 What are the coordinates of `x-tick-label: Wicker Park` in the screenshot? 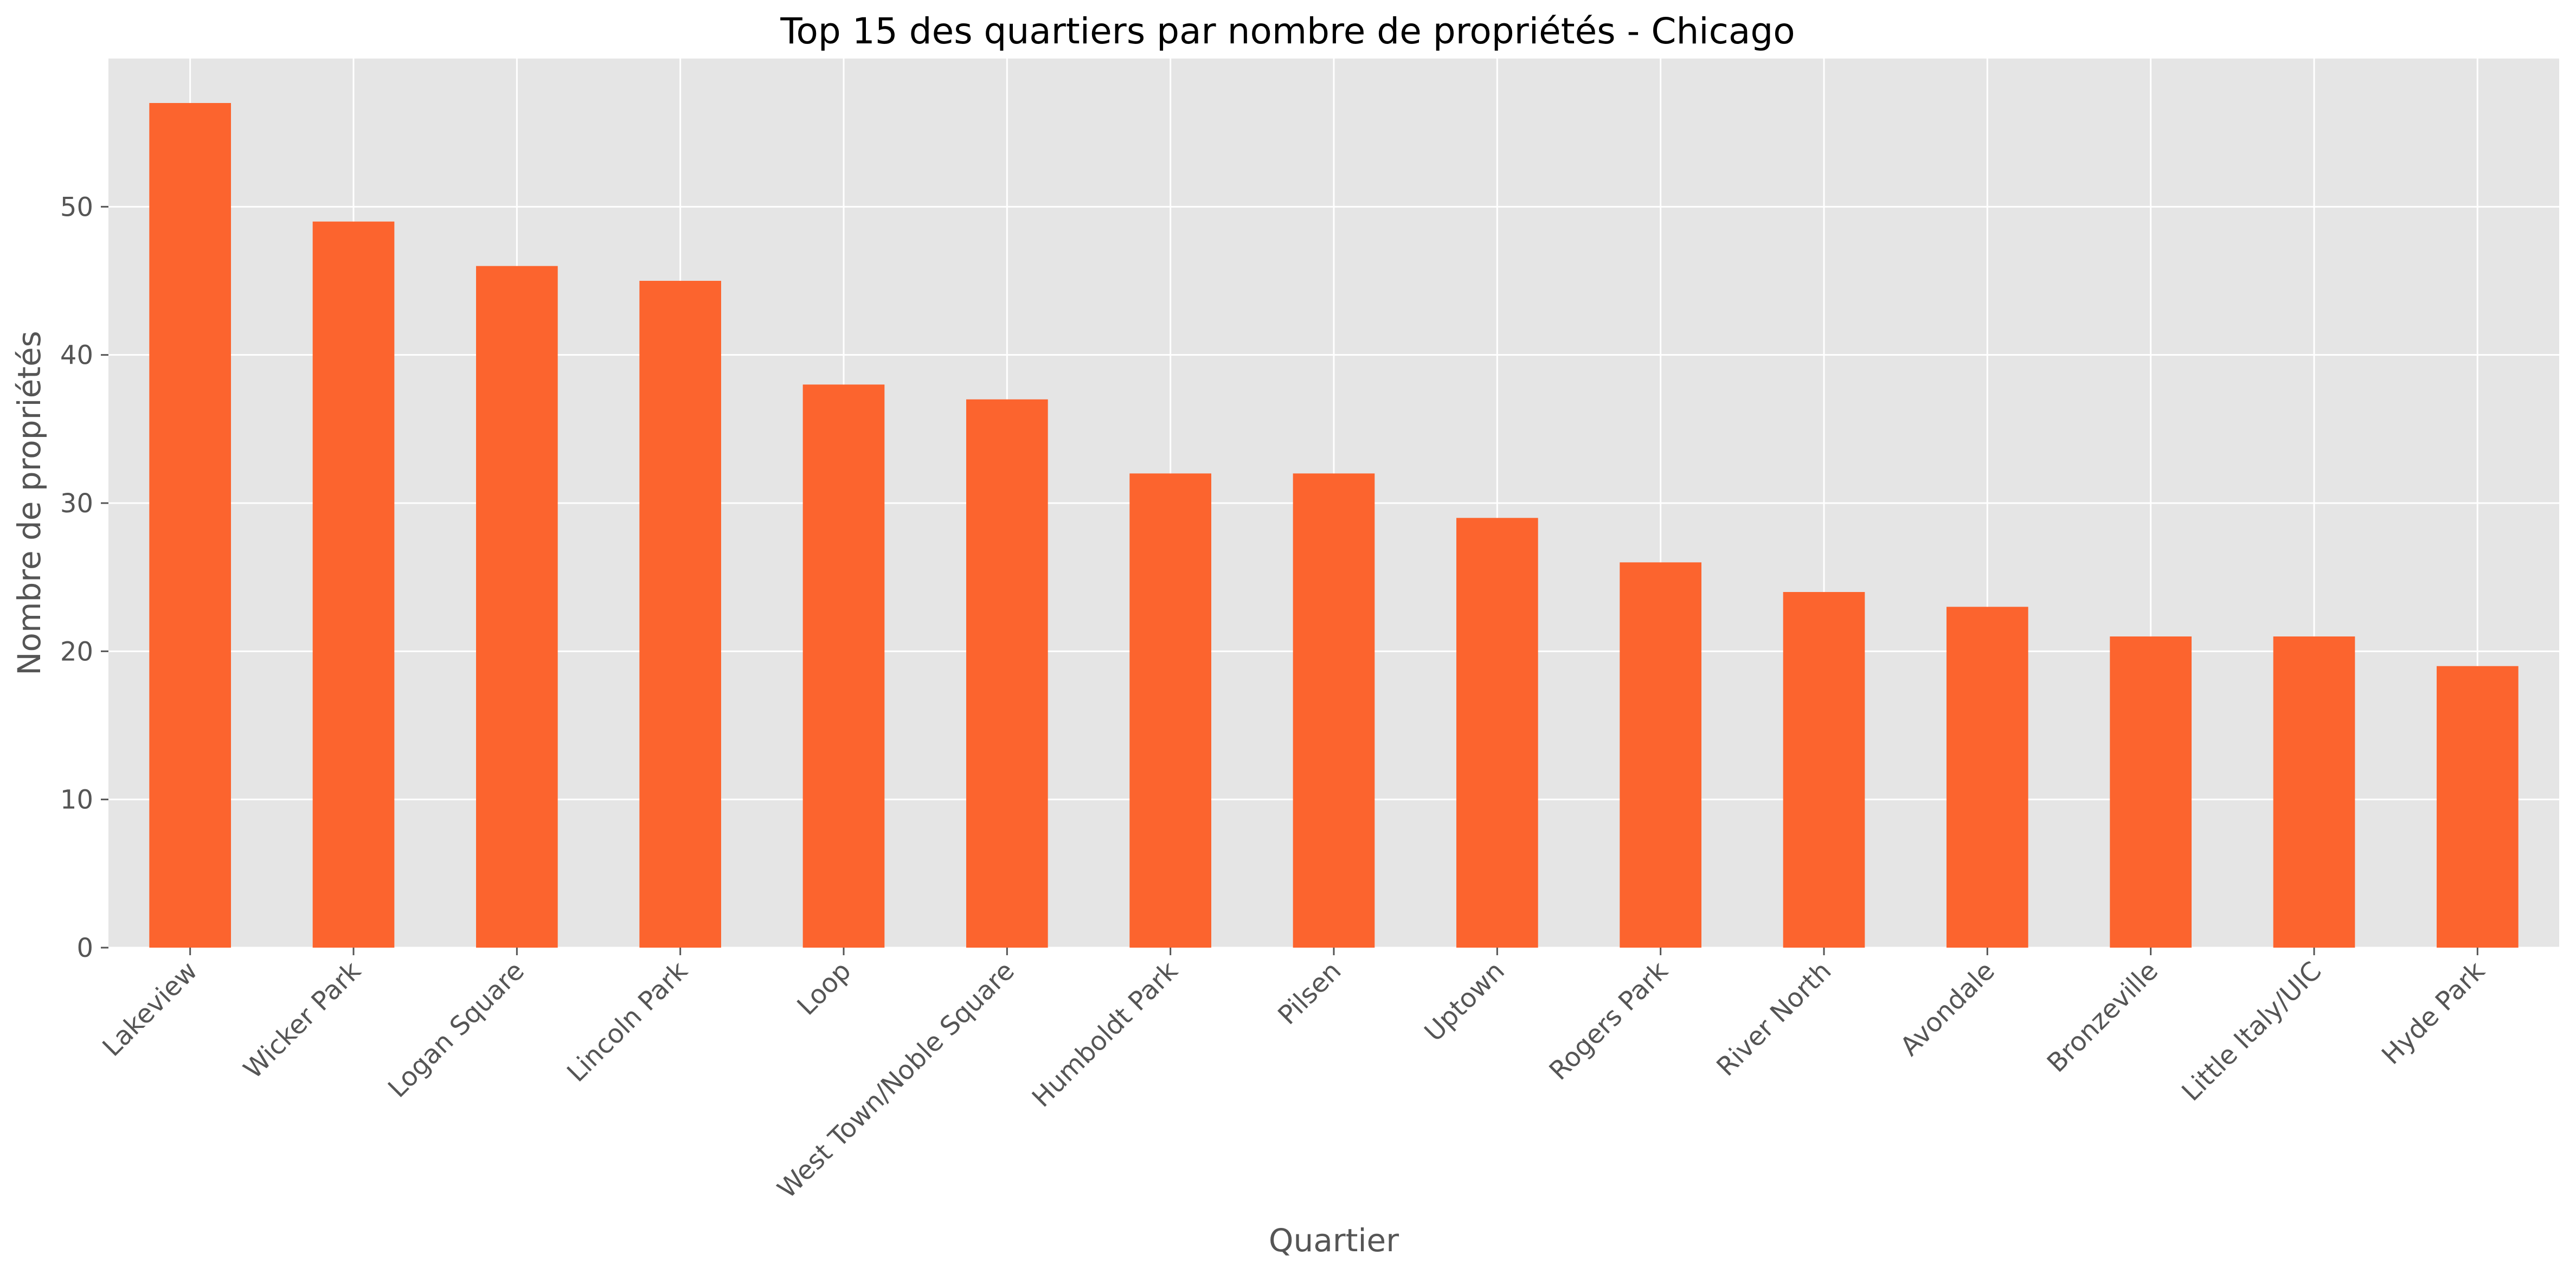 It's located at (302, 1020).